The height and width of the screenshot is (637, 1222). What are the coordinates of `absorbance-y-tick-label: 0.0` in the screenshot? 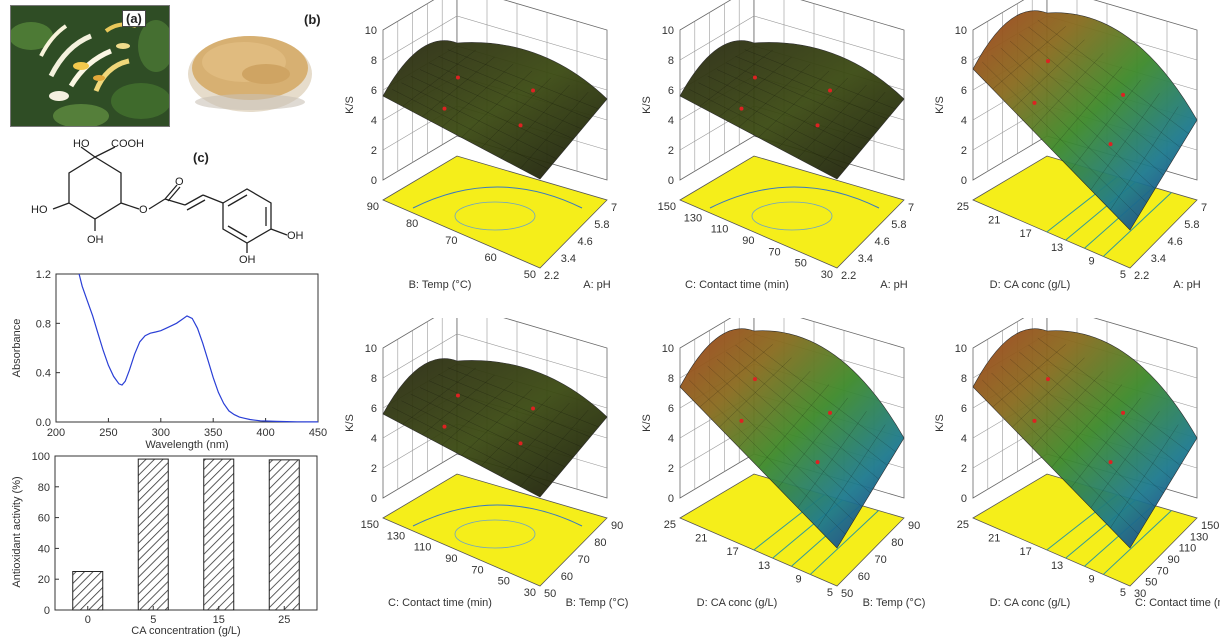 It's located at (43, 423).